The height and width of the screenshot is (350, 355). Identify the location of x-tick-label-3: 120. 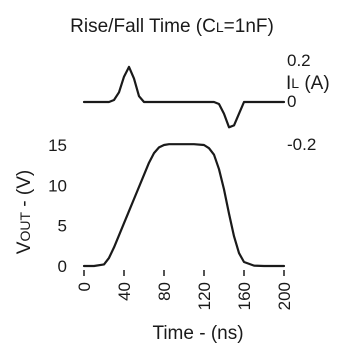
(204, 296).